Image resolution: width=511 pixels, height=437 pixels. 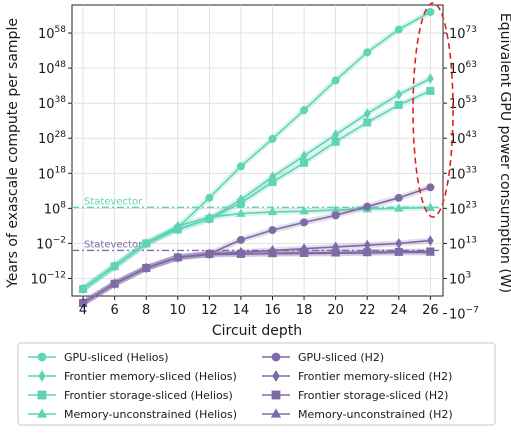 I want to click on y2-tick-label: 1073, so click(x=463, y=33).